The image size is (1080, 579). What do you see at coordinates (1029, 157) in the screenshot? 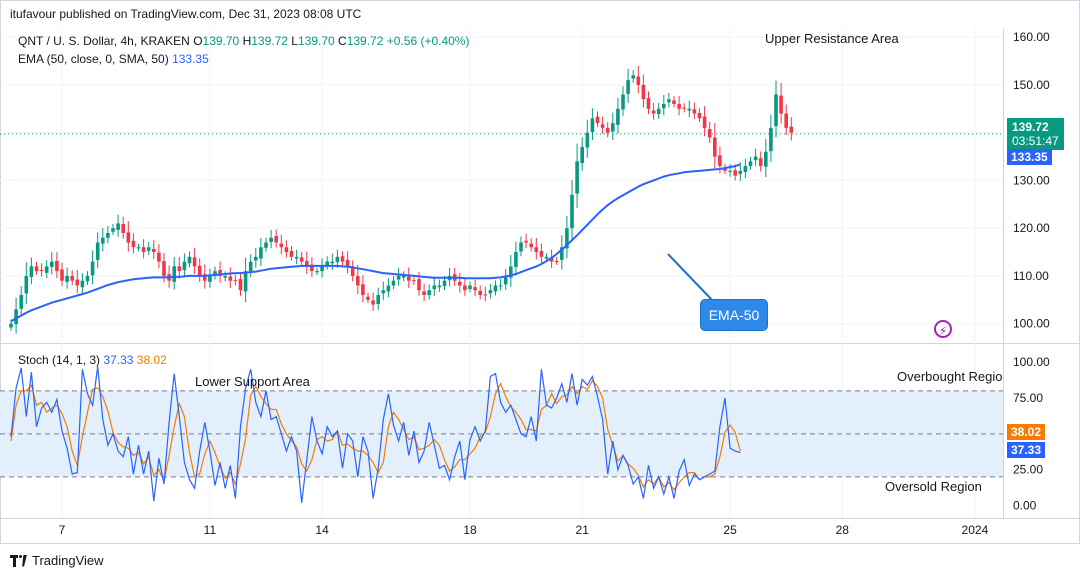
I see `ema-price-tag: 133.35` at bounding box center [1029, 157].